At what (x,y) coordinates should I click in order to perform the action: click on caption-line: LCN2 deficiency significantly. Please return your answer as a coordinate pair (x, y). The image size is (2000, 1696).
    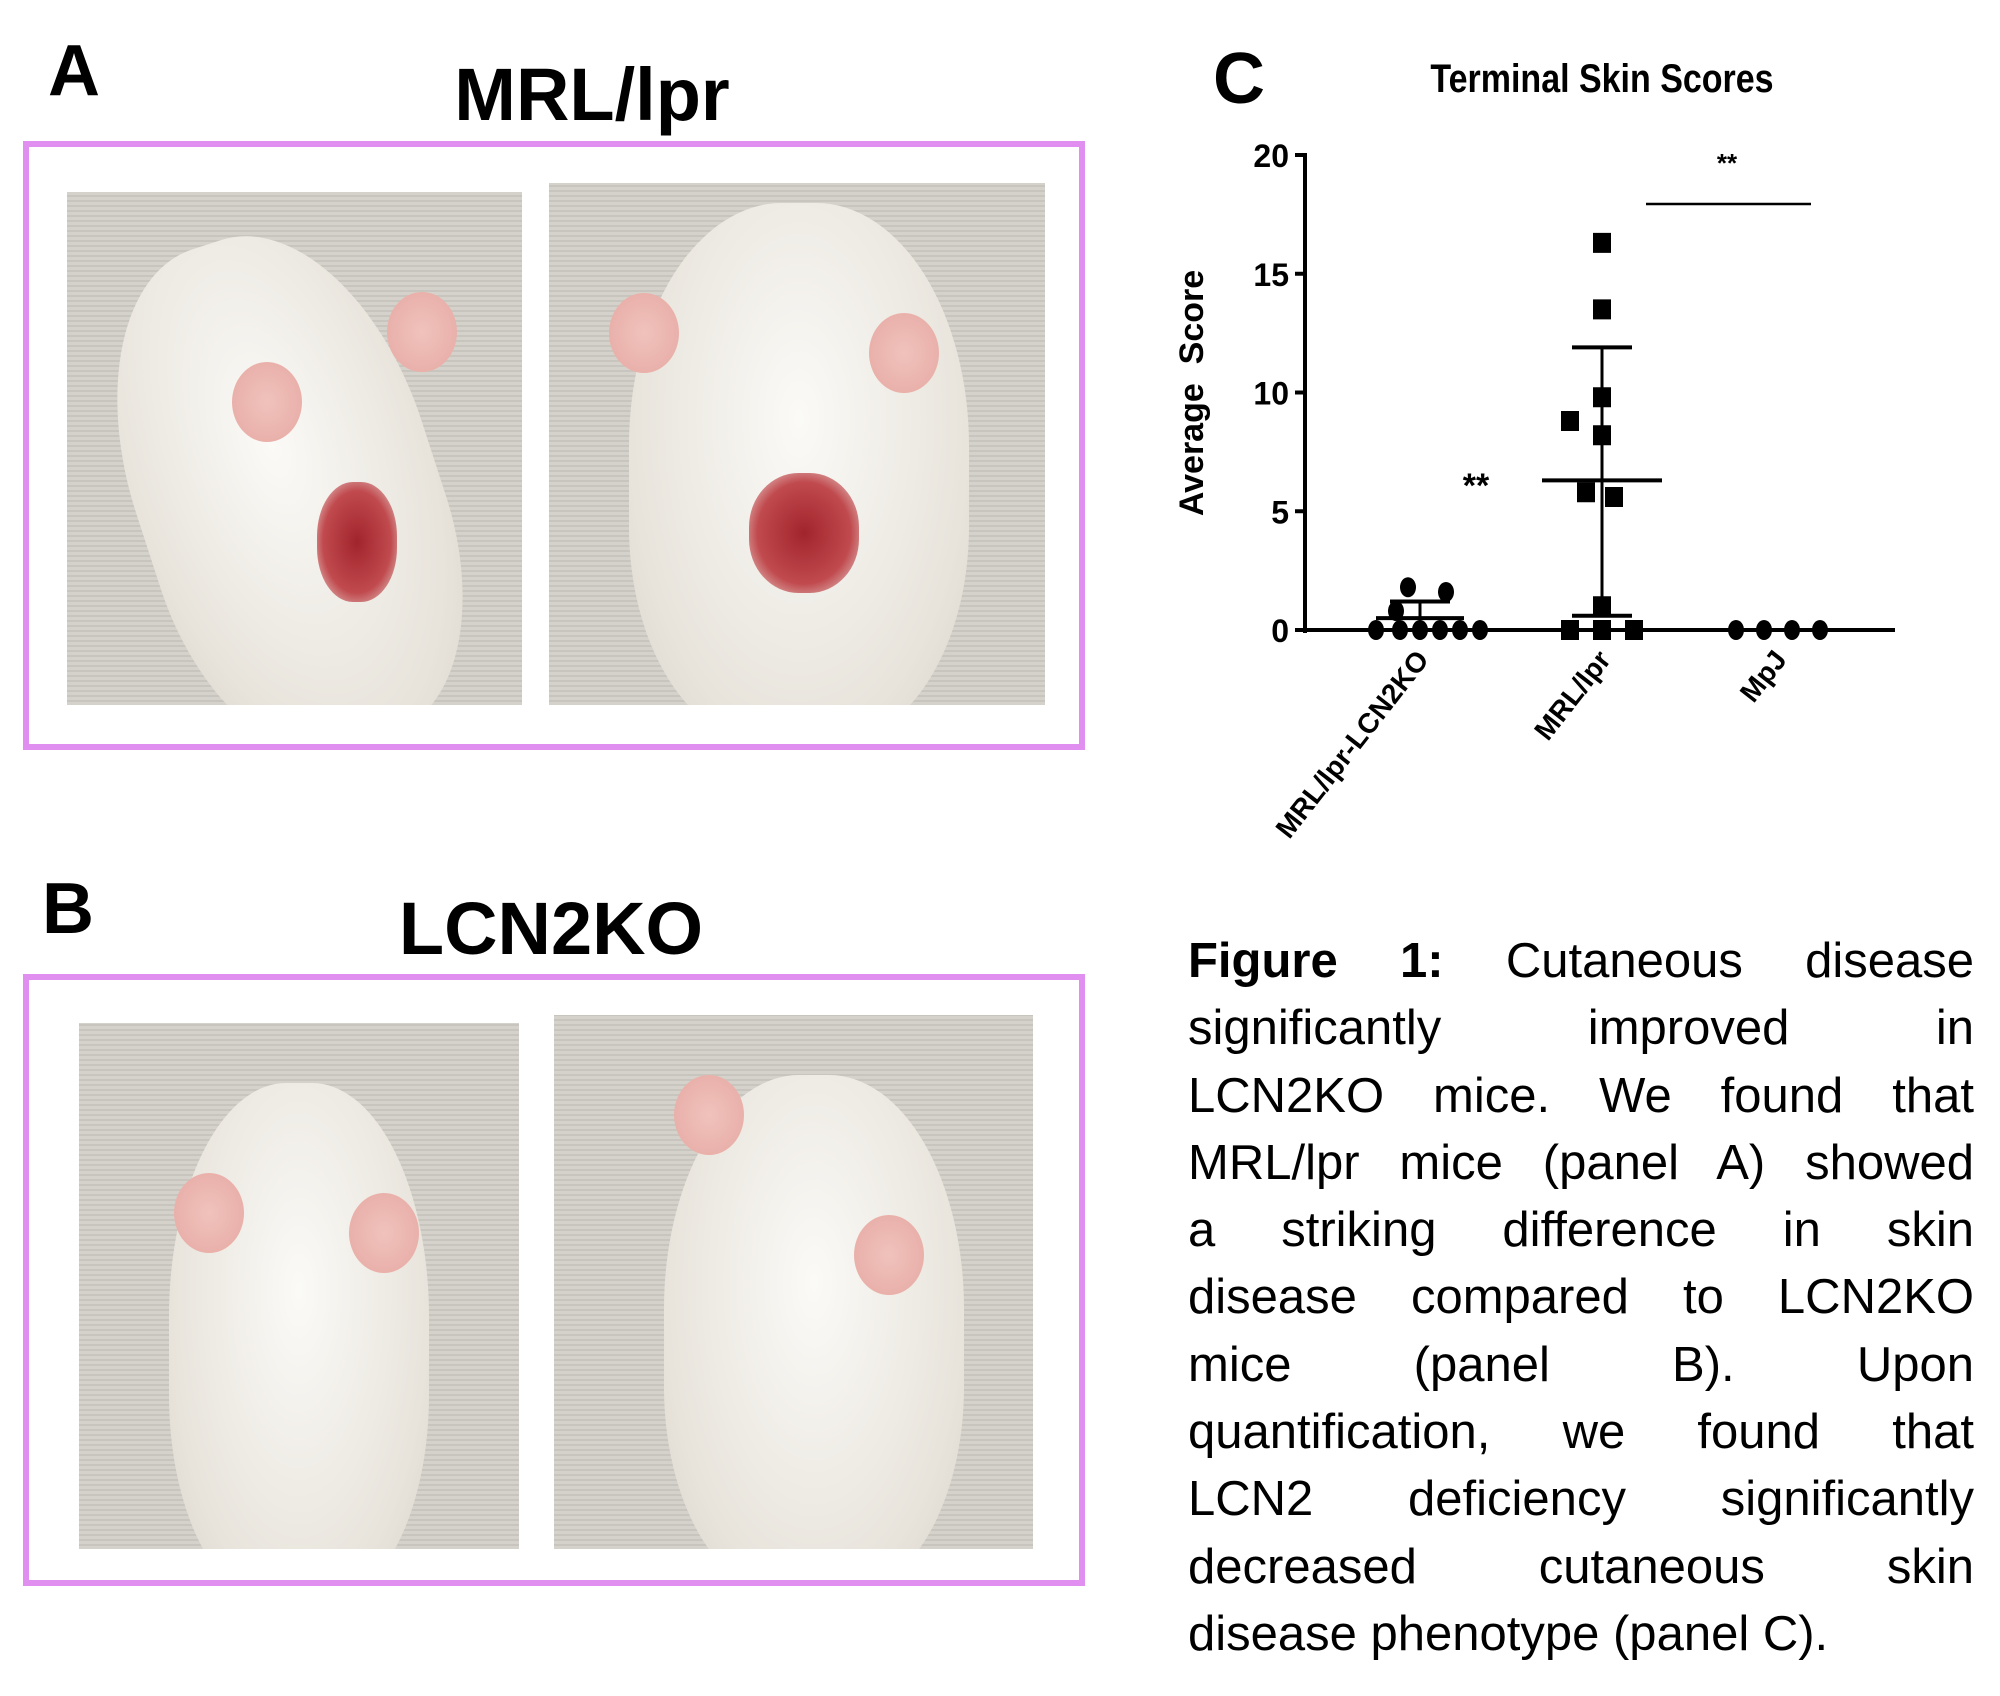
    Looking at the image, I should click on (1581, 1499).